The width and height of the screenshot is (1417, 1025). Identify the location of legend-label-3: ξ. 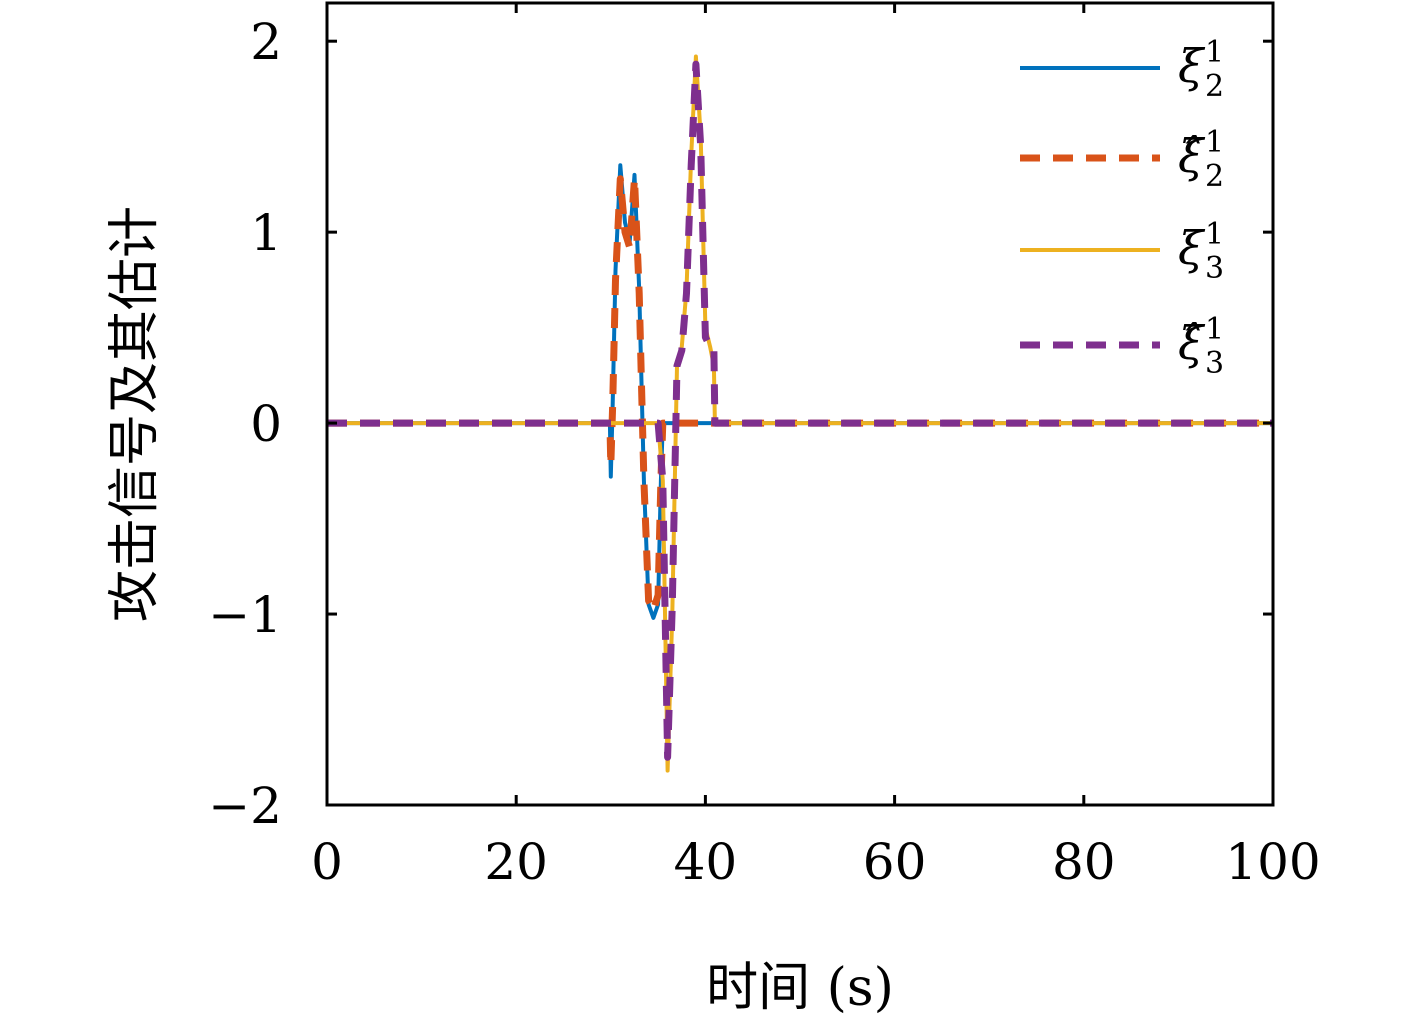
(1192, 248).